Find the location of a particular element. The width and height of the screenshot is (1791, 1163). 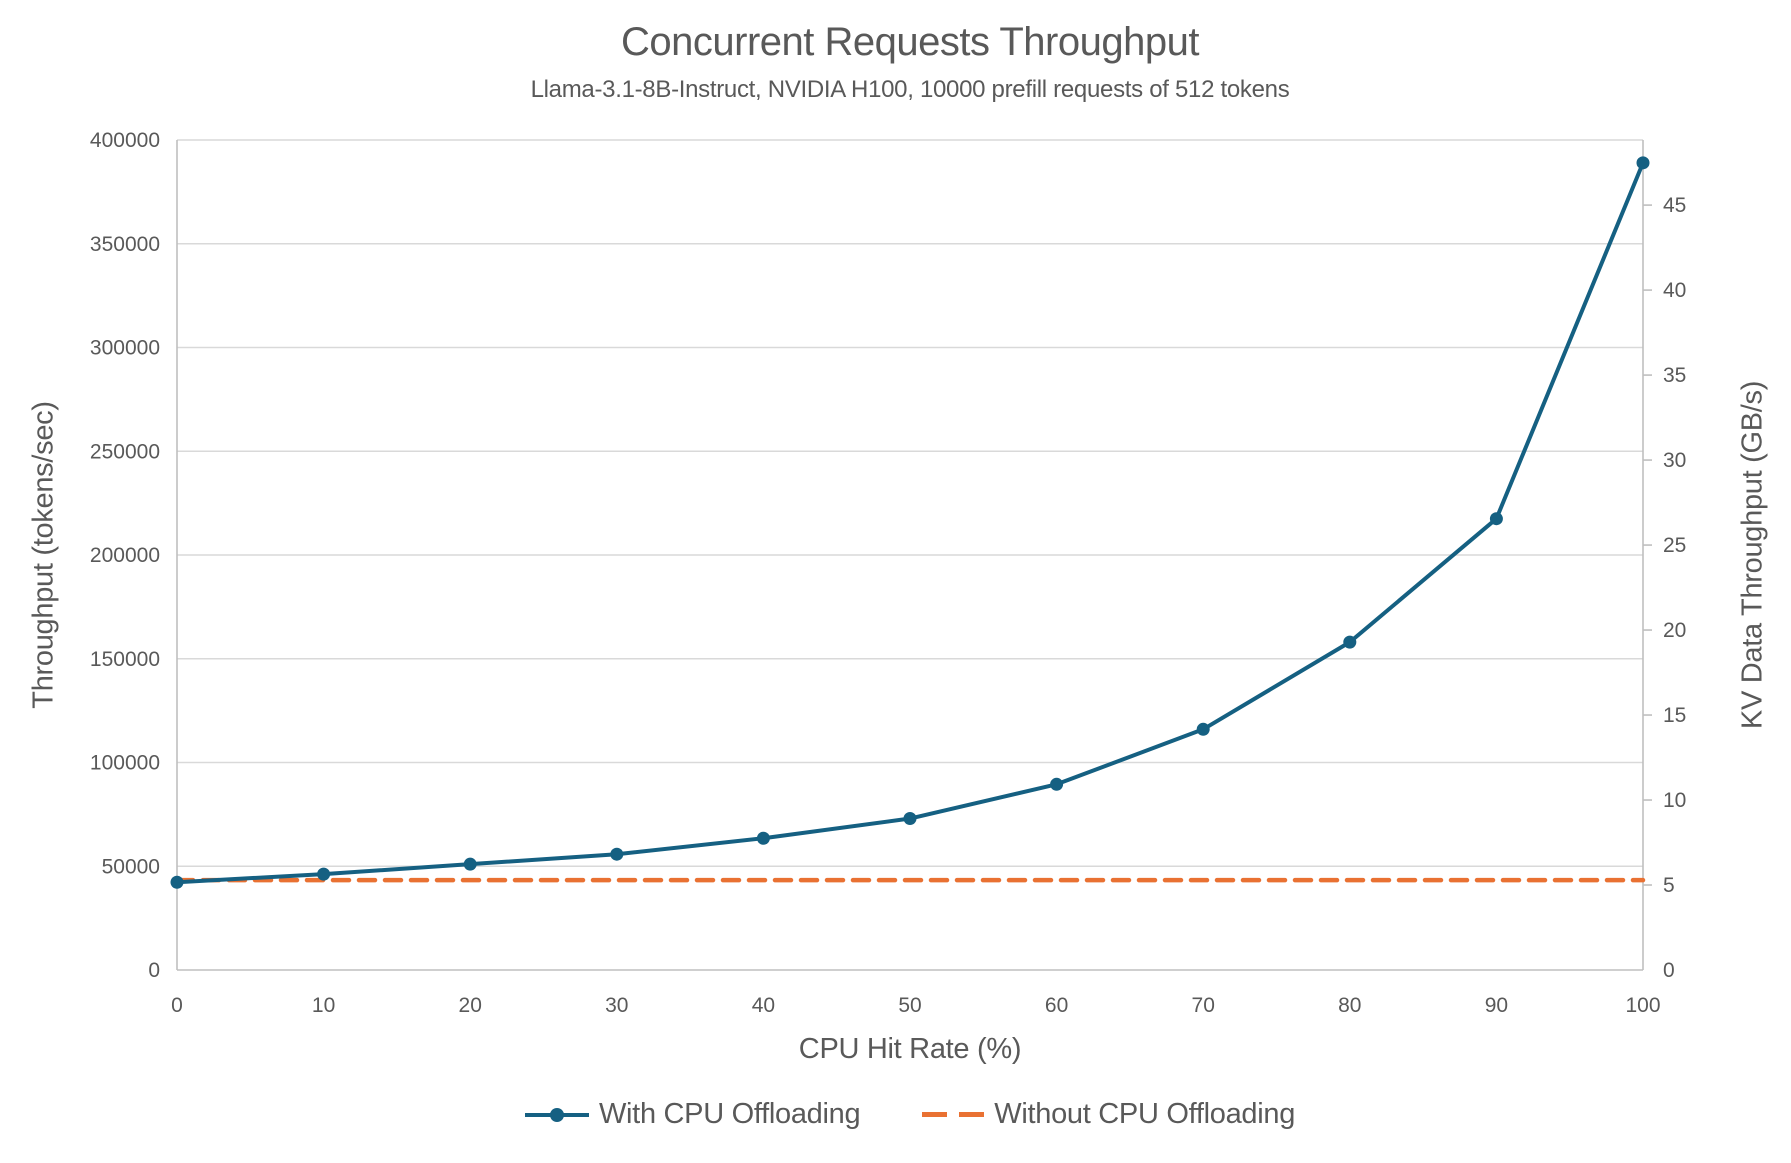

legend-marker-dot is located at coordinates (556, 1114).